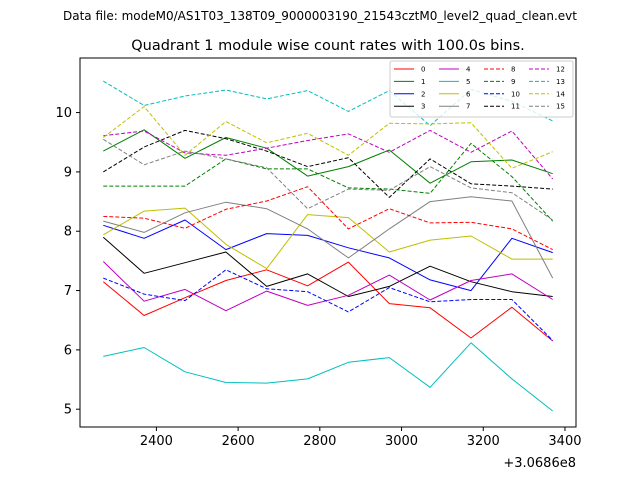 The height and width of the screenshot is (480, 640). I want to click on legend-label-14: 14, so click(560, 94).